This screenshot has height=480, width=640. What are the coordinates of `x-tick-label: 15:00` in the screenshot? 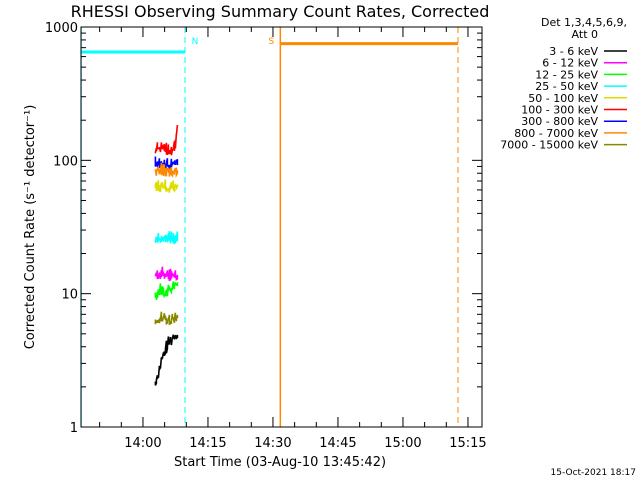 It's located at (402, 443).